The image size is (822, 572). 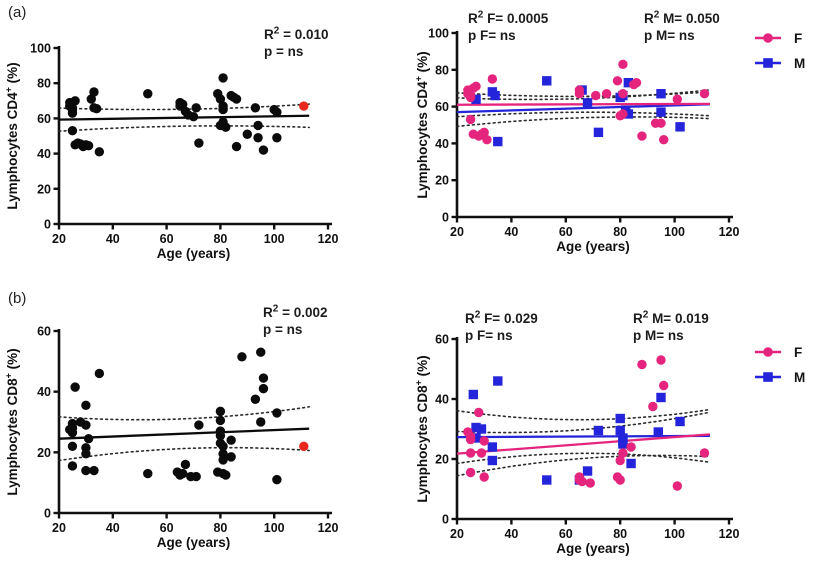 What do you see at coordinates (671, 318) in the screenshot?
I see `r-squared-text: R2 M= 0.019` at bounding box center [671, 318].